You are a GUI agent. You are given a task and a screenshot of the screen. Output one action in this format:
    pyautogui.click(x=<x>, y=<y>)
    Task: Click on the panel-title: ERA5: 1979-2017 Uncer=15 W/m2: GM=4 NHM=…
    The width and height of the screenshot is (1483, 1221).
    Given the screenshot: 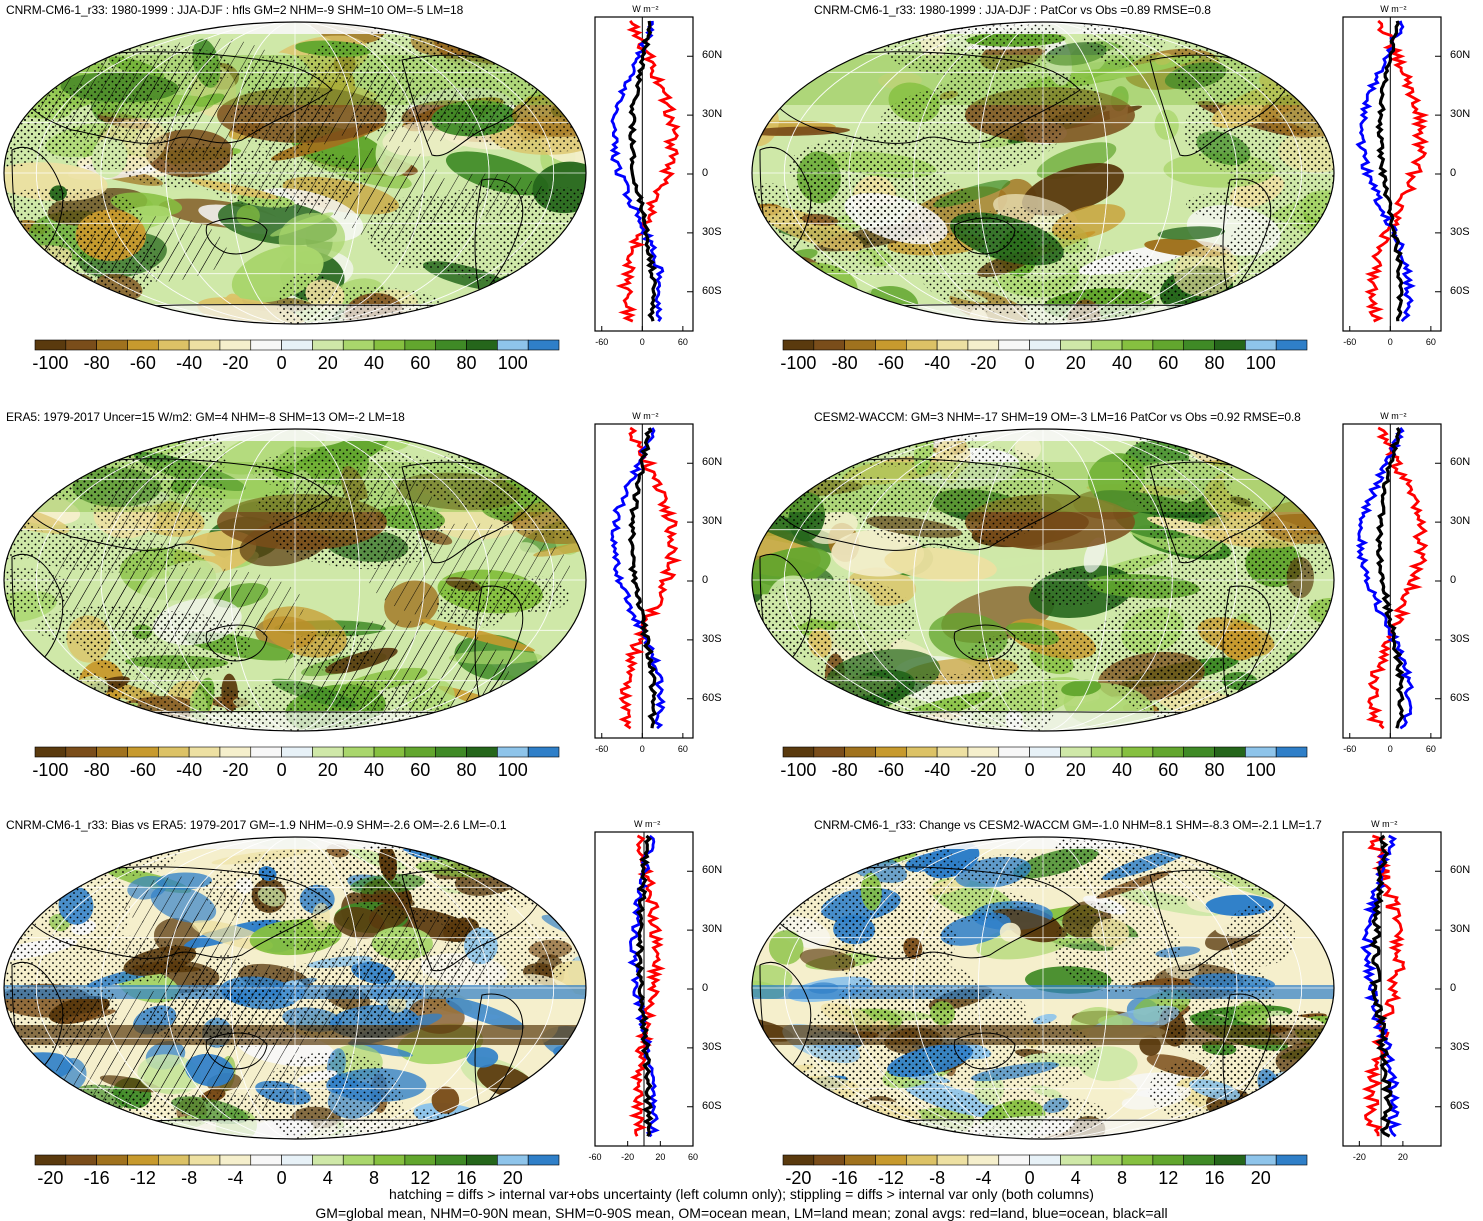 What is the action you would take?
    pyautogui.click(x=205, y=417)
    